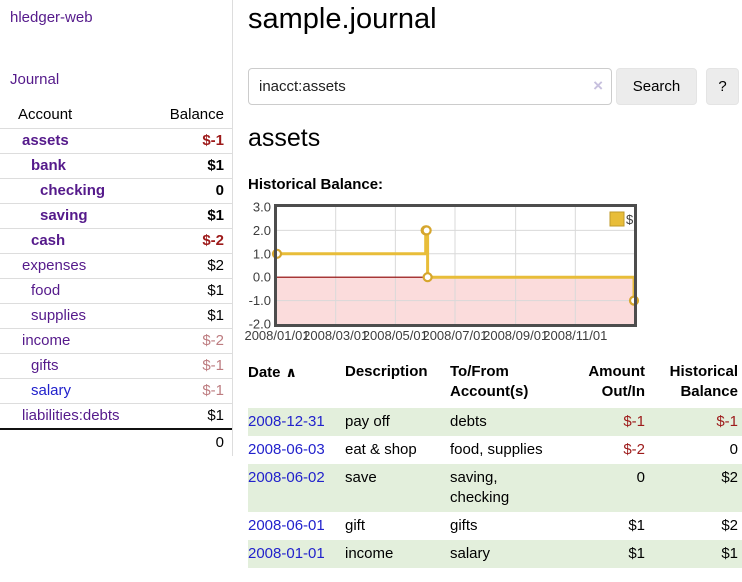  Describe the element at coordinates (296, 384) in the screenshot. I see `column-header-date: Date ∧` at that location.